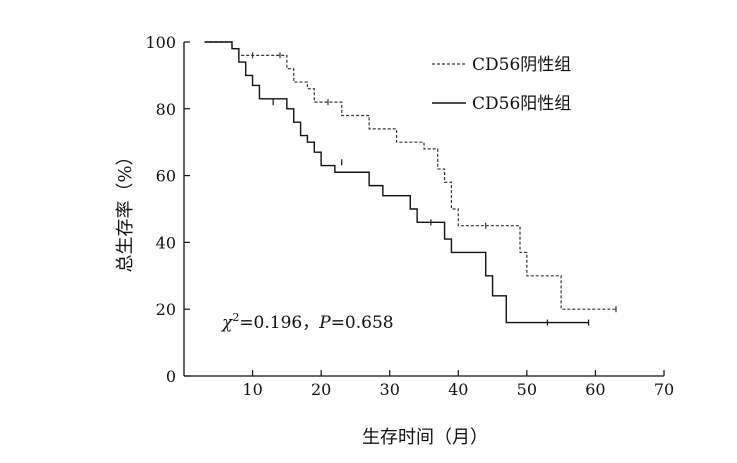 This screenshot has height=463, width=737. What do you see at coordinates (425, 437) in the screenshot?
I see `x-axis-title: 生存时间（月）` at bounding box center [425, 437].